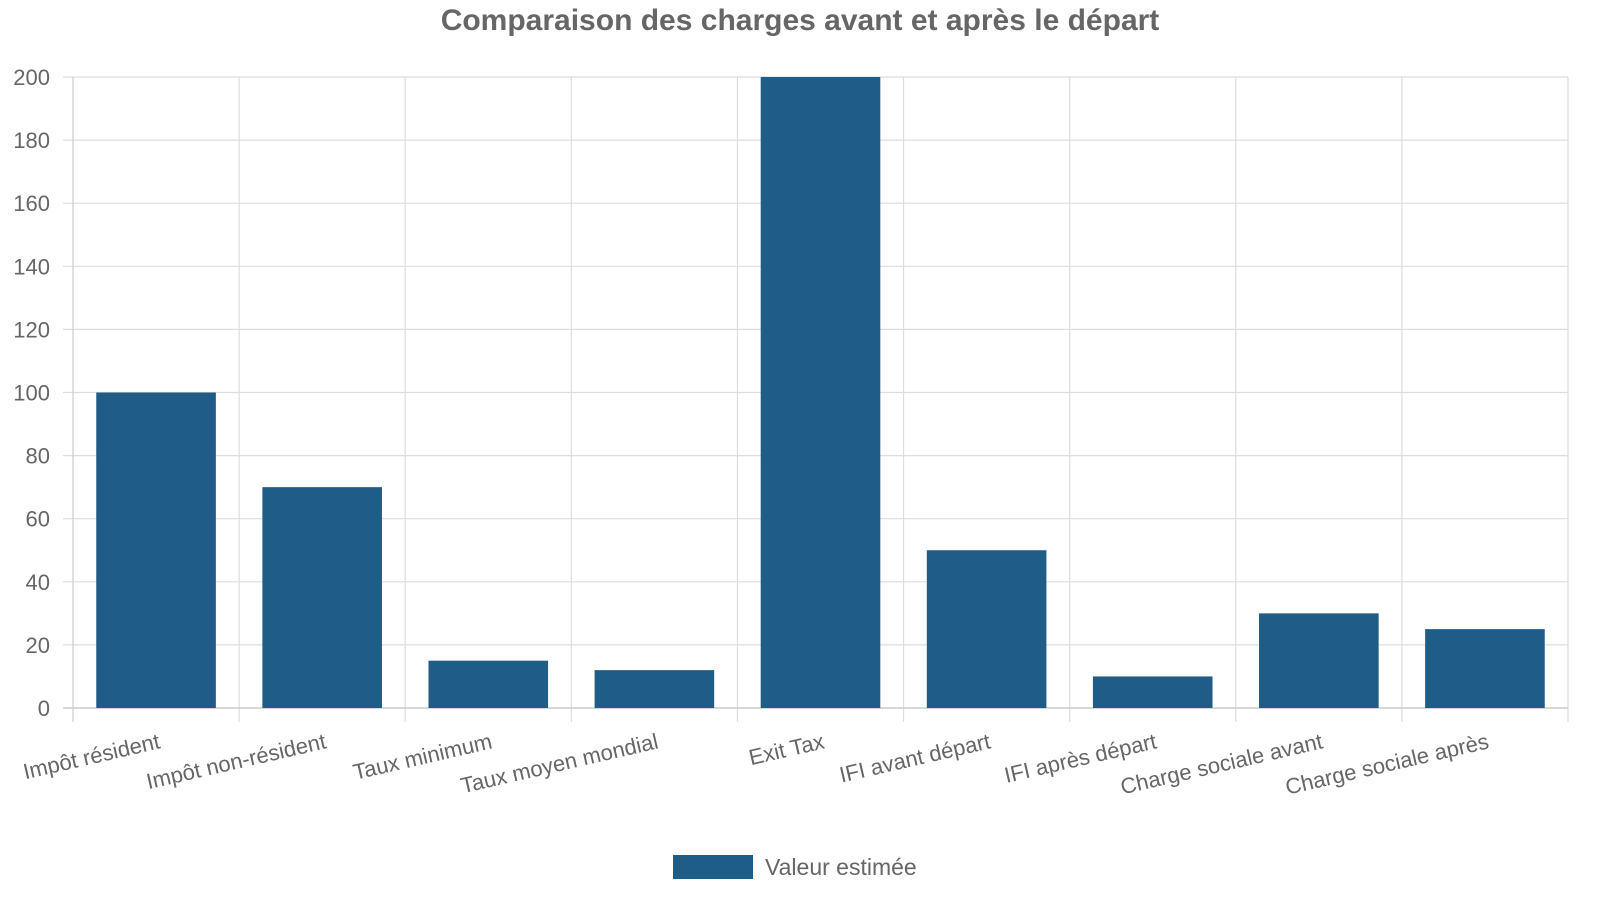  What do you see at coordinates (38, 519) in the screenshot?
I see `y-tick-label: 60` at bounding box center [38, 519].